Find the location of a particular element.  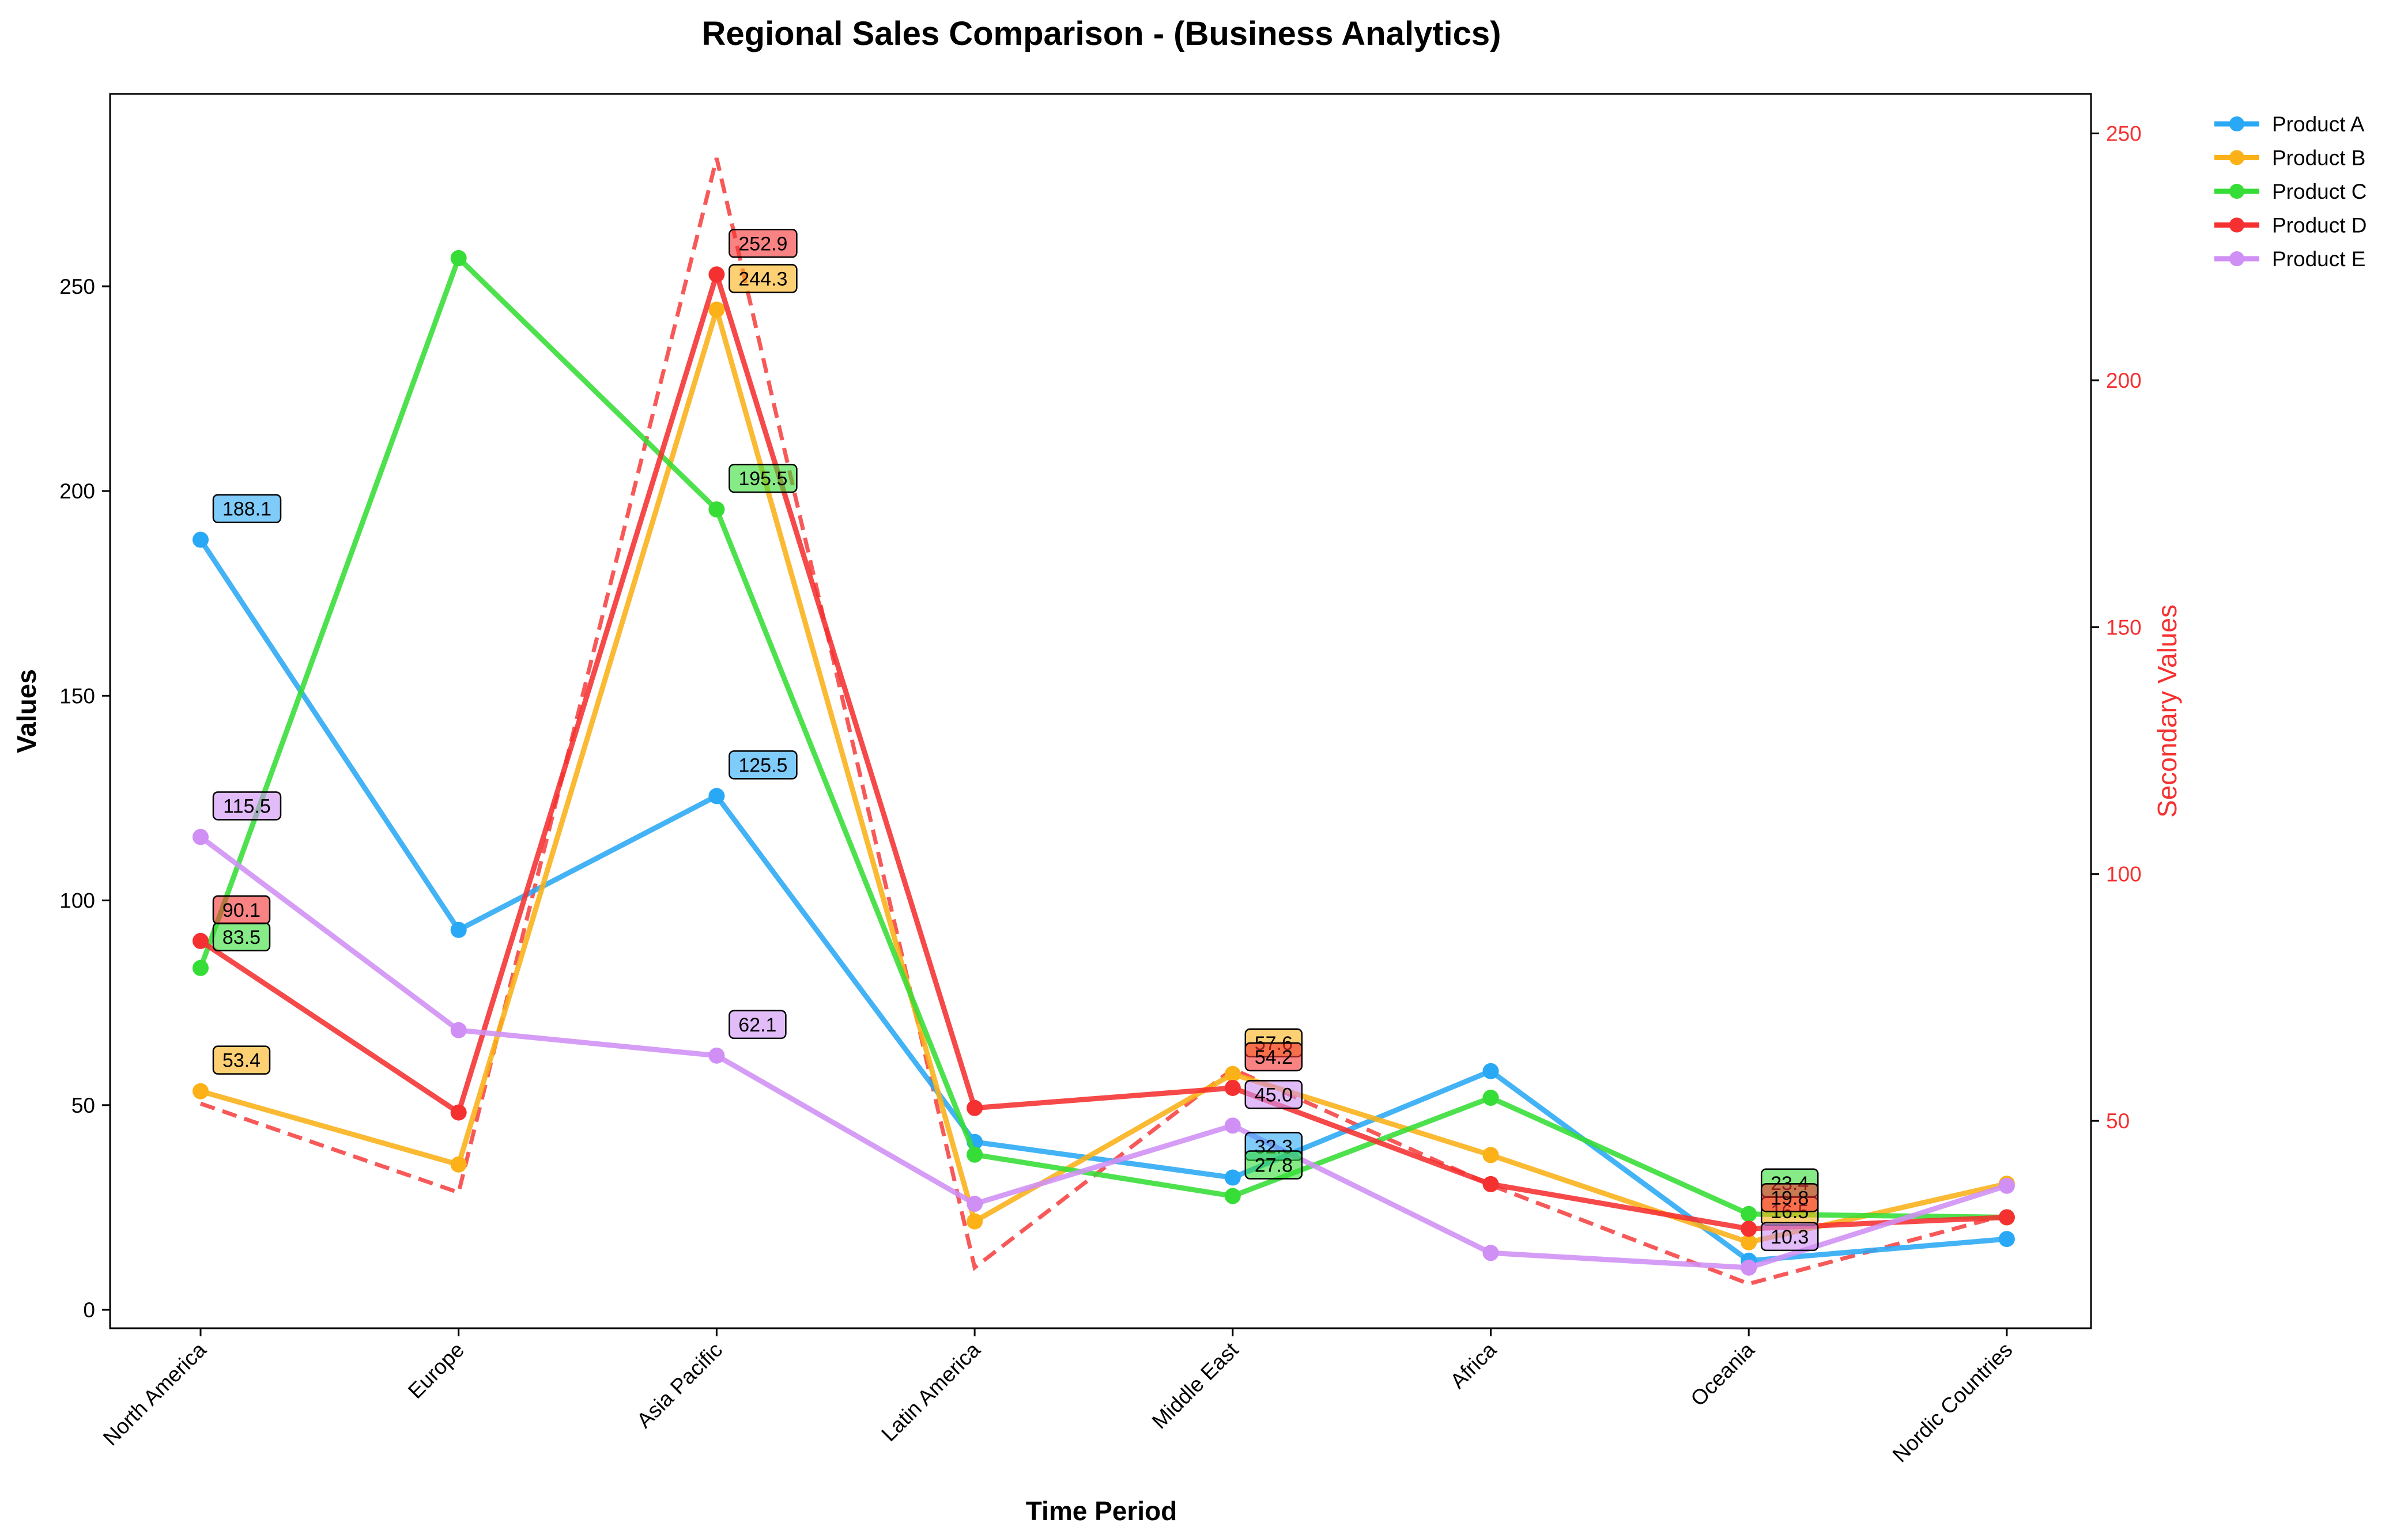

data-label: 252.9 is located at coordinates (763, 244).